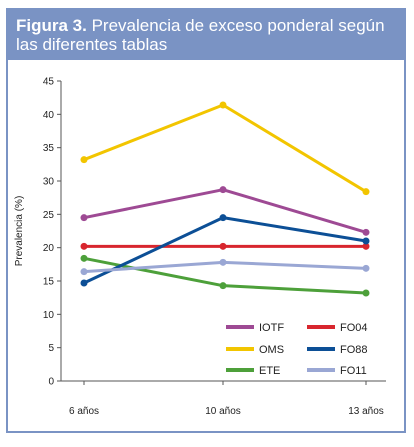  What do you see at coordinates (49, 182) in the screenshot?
I see `y-tick-label: 30` at bounding box center [49, 182].